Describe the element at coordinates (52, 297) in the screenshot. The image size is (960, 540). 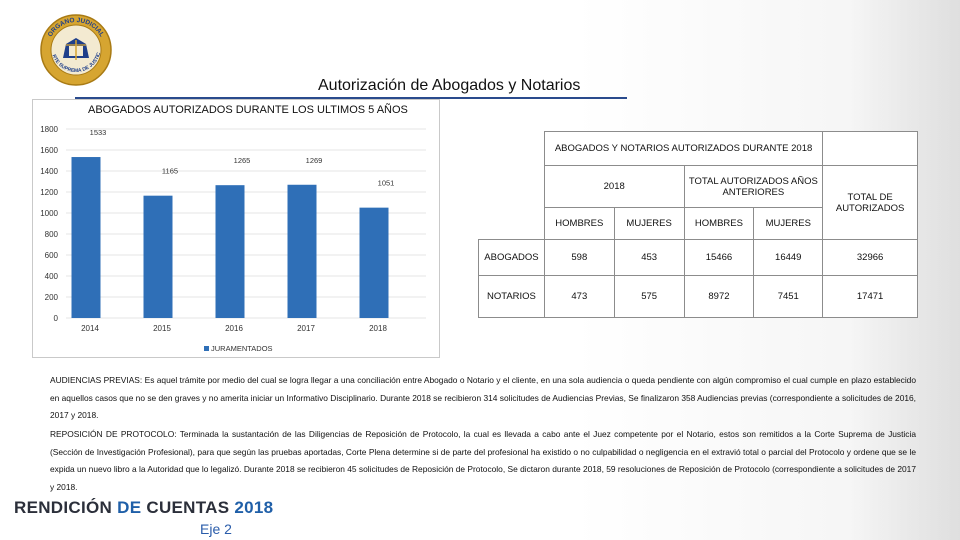
I see `y-tick-label: 200` at that location.